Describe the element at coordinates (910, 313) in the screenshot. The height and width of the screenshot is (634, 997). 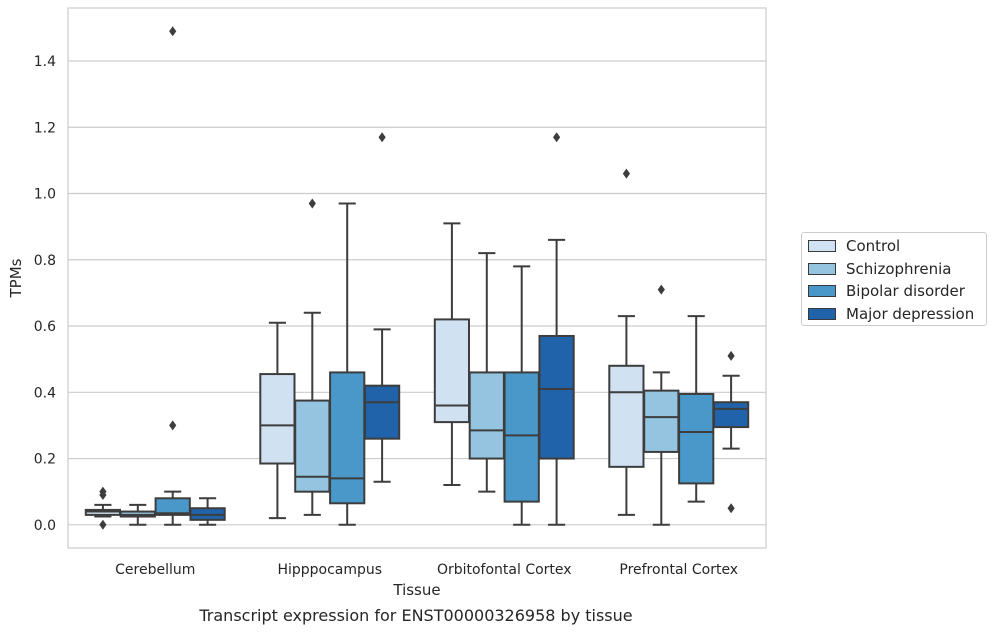
I see `legend-label: Major depression` at that location.